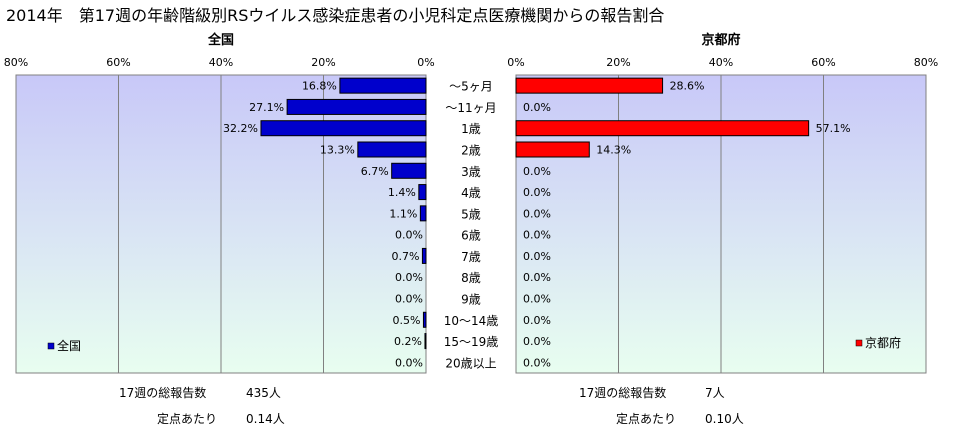 This screenshot has height=431, width=968. What do you see at coordinates (883, 342) in the screenshot?
I see `kyoto-legend-label: 京都府` at bounding box center [883, 342].